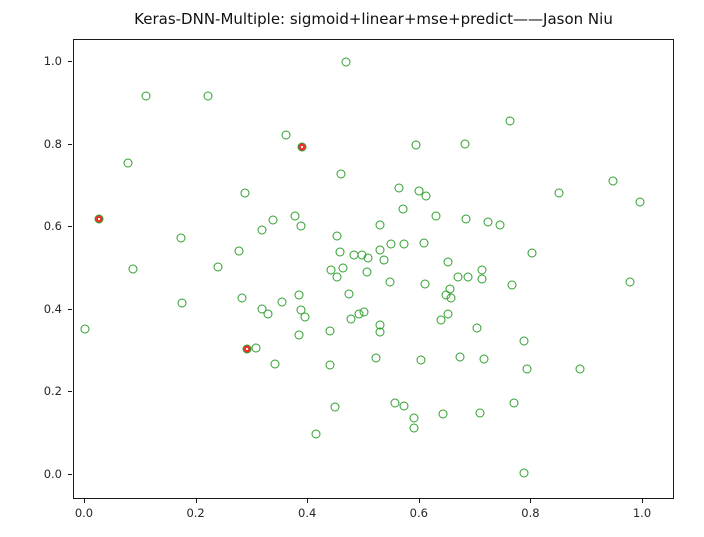 The width and height of the screenshot is (704, 537). What do you see at coordinates (195, 513) in the screenshot?
I see `x-axis-tick-label: 0.2` at bounding box center [195, 513].